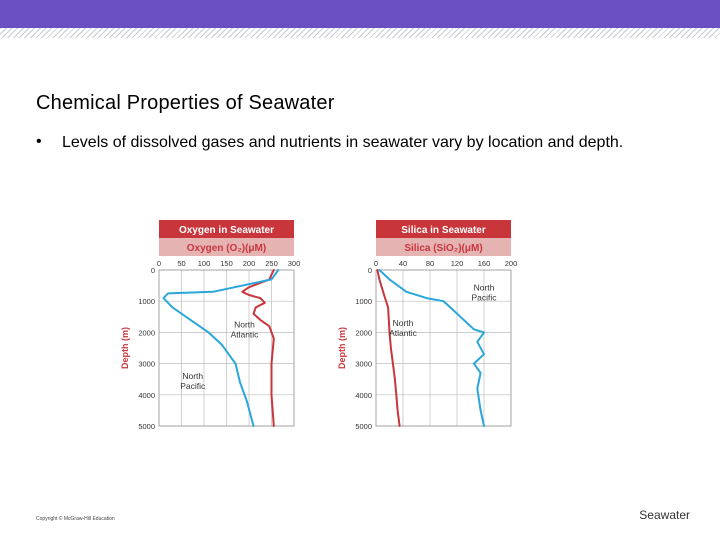 The width and height of the screenshot is (720, 540). What do you see at coordinates (204, 263) in the screenshot?
I see `x-tick-label: 100` at bounding box center [204, 263].